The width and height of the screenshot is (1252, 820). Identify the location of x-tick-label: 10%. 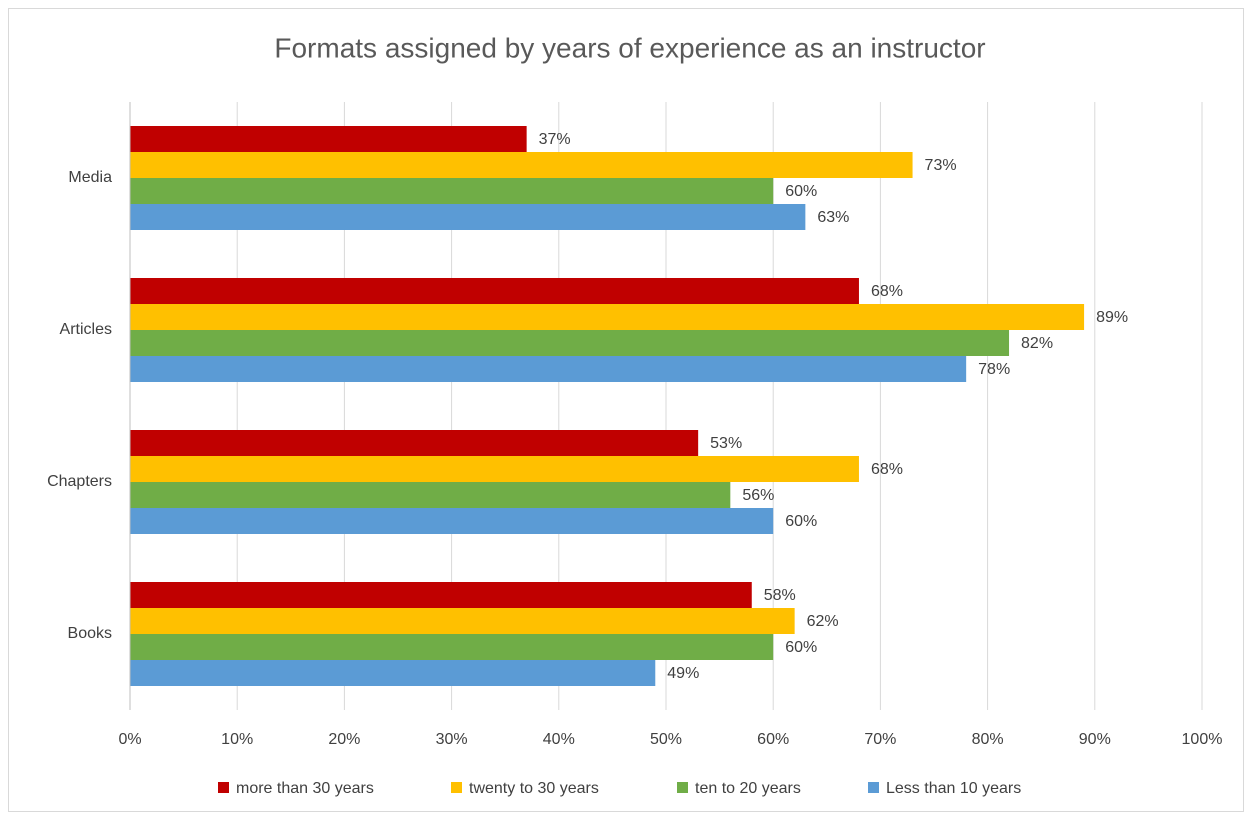
(237, 739).